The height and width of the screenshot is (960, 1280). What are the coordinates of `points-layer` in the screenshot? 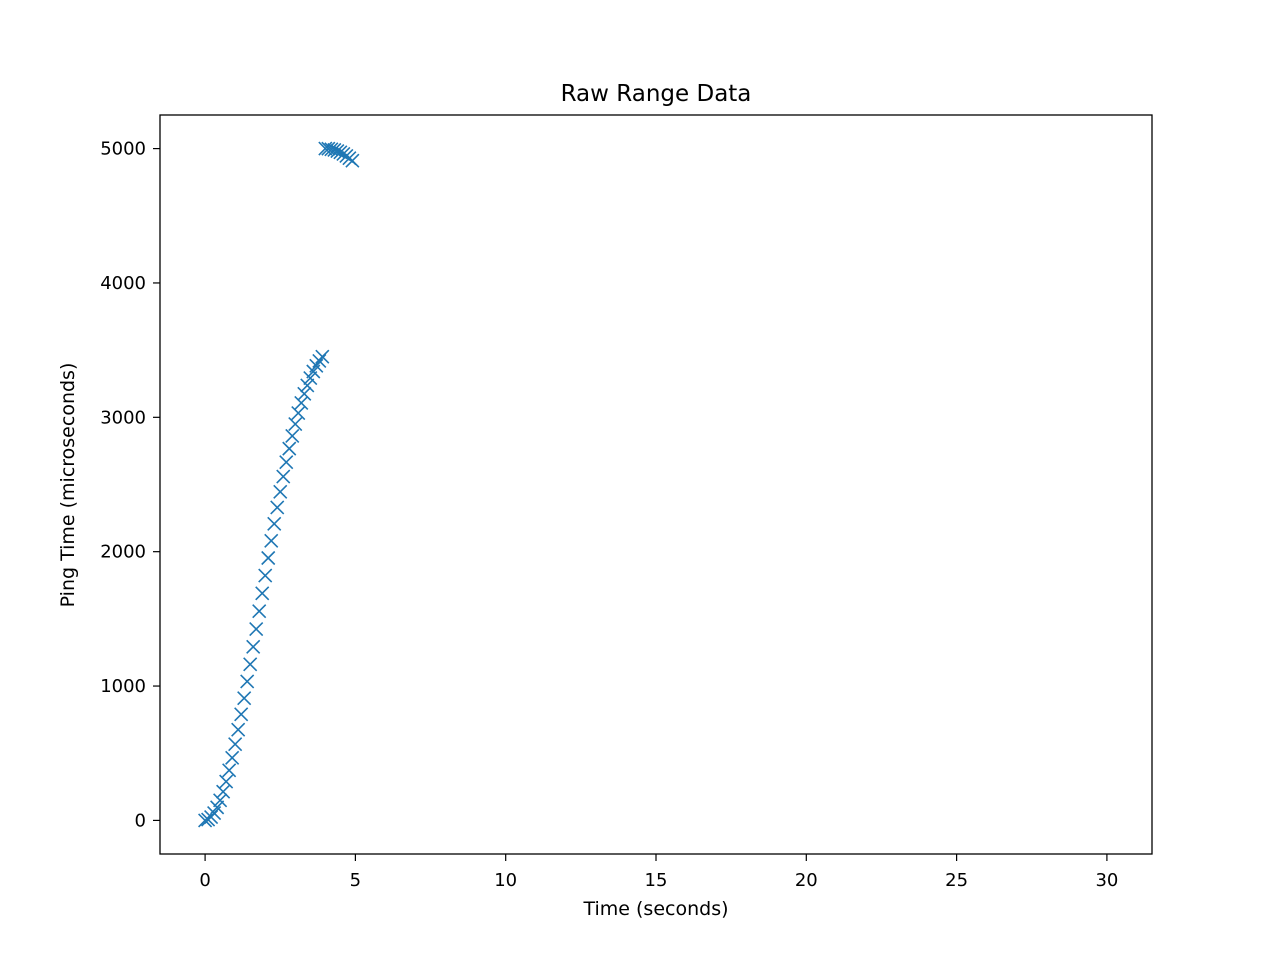 It's located at (279, 484).